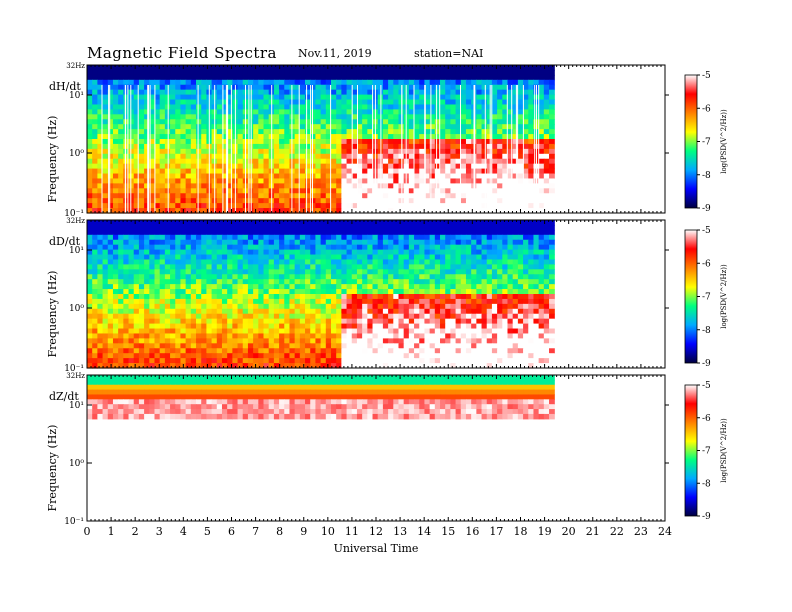 The width and height of the screenshot is (792, 612). Describe the element at coordinates (65, 86) in the screenshot. I see `panel-label: dH/dt` at that location.